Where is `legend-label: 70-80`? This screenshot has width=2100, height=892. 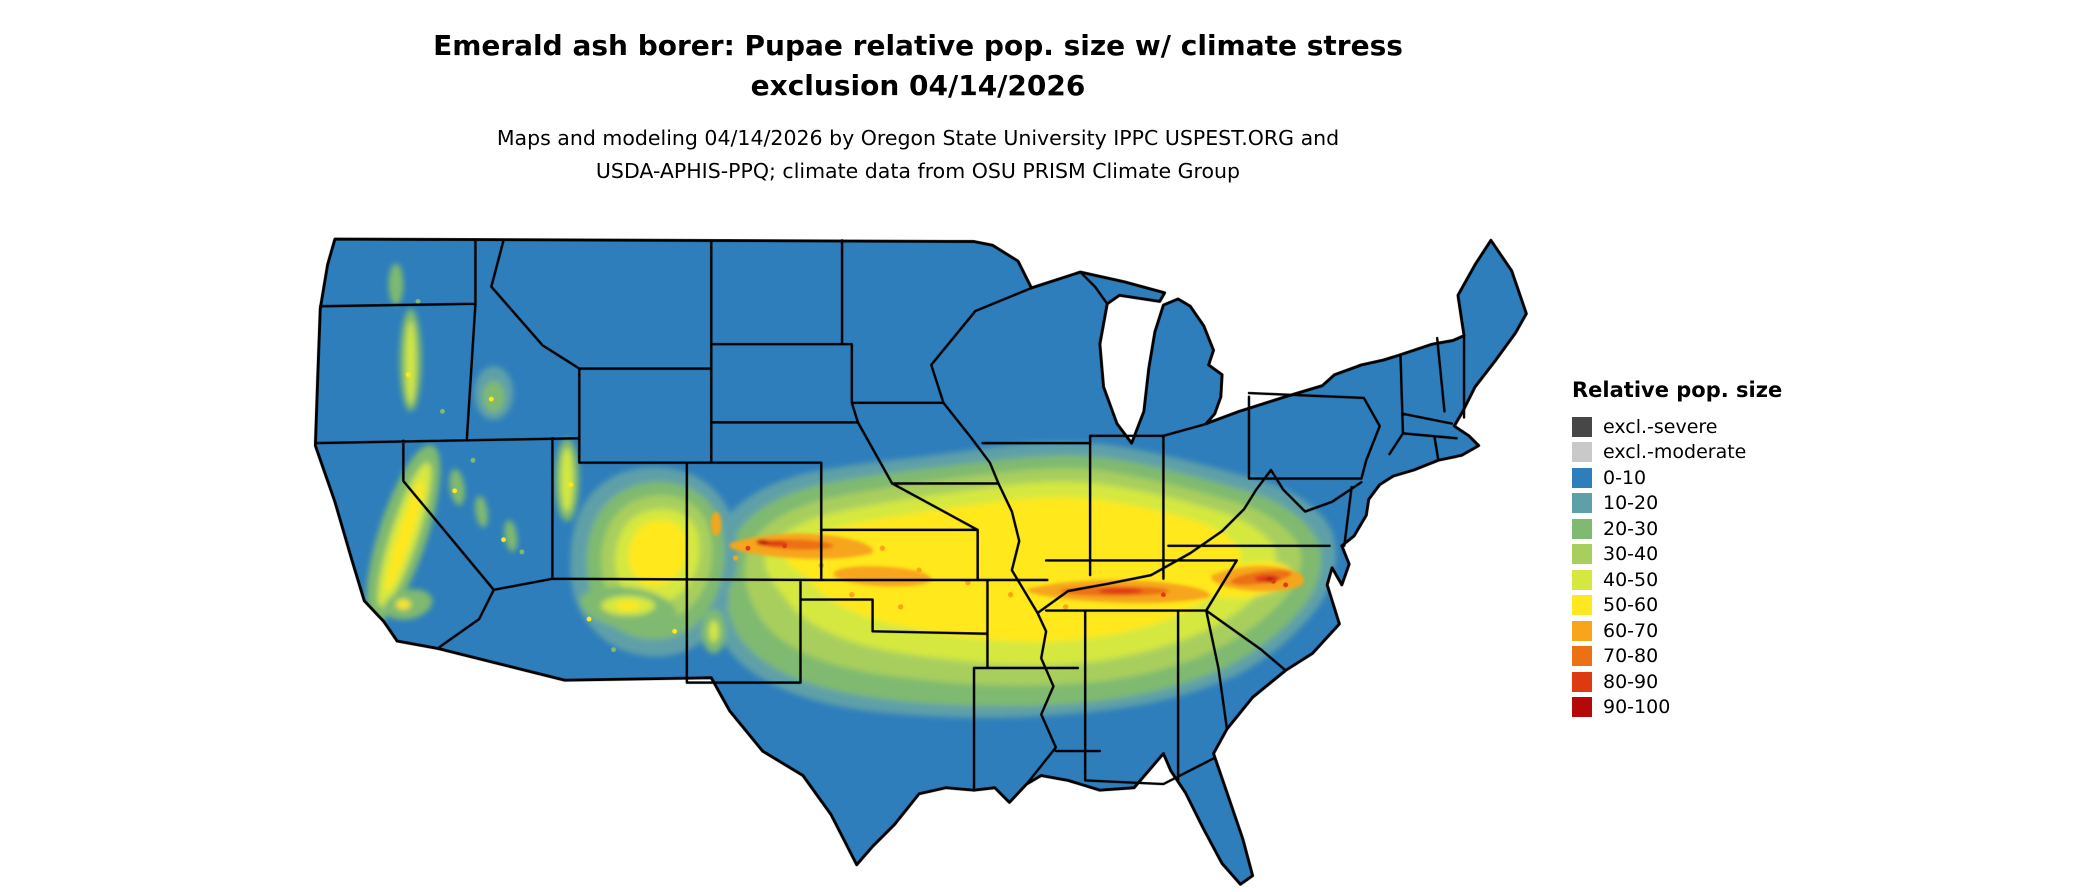
legend-label: 70-80 is located at coordinates (1631, 656).